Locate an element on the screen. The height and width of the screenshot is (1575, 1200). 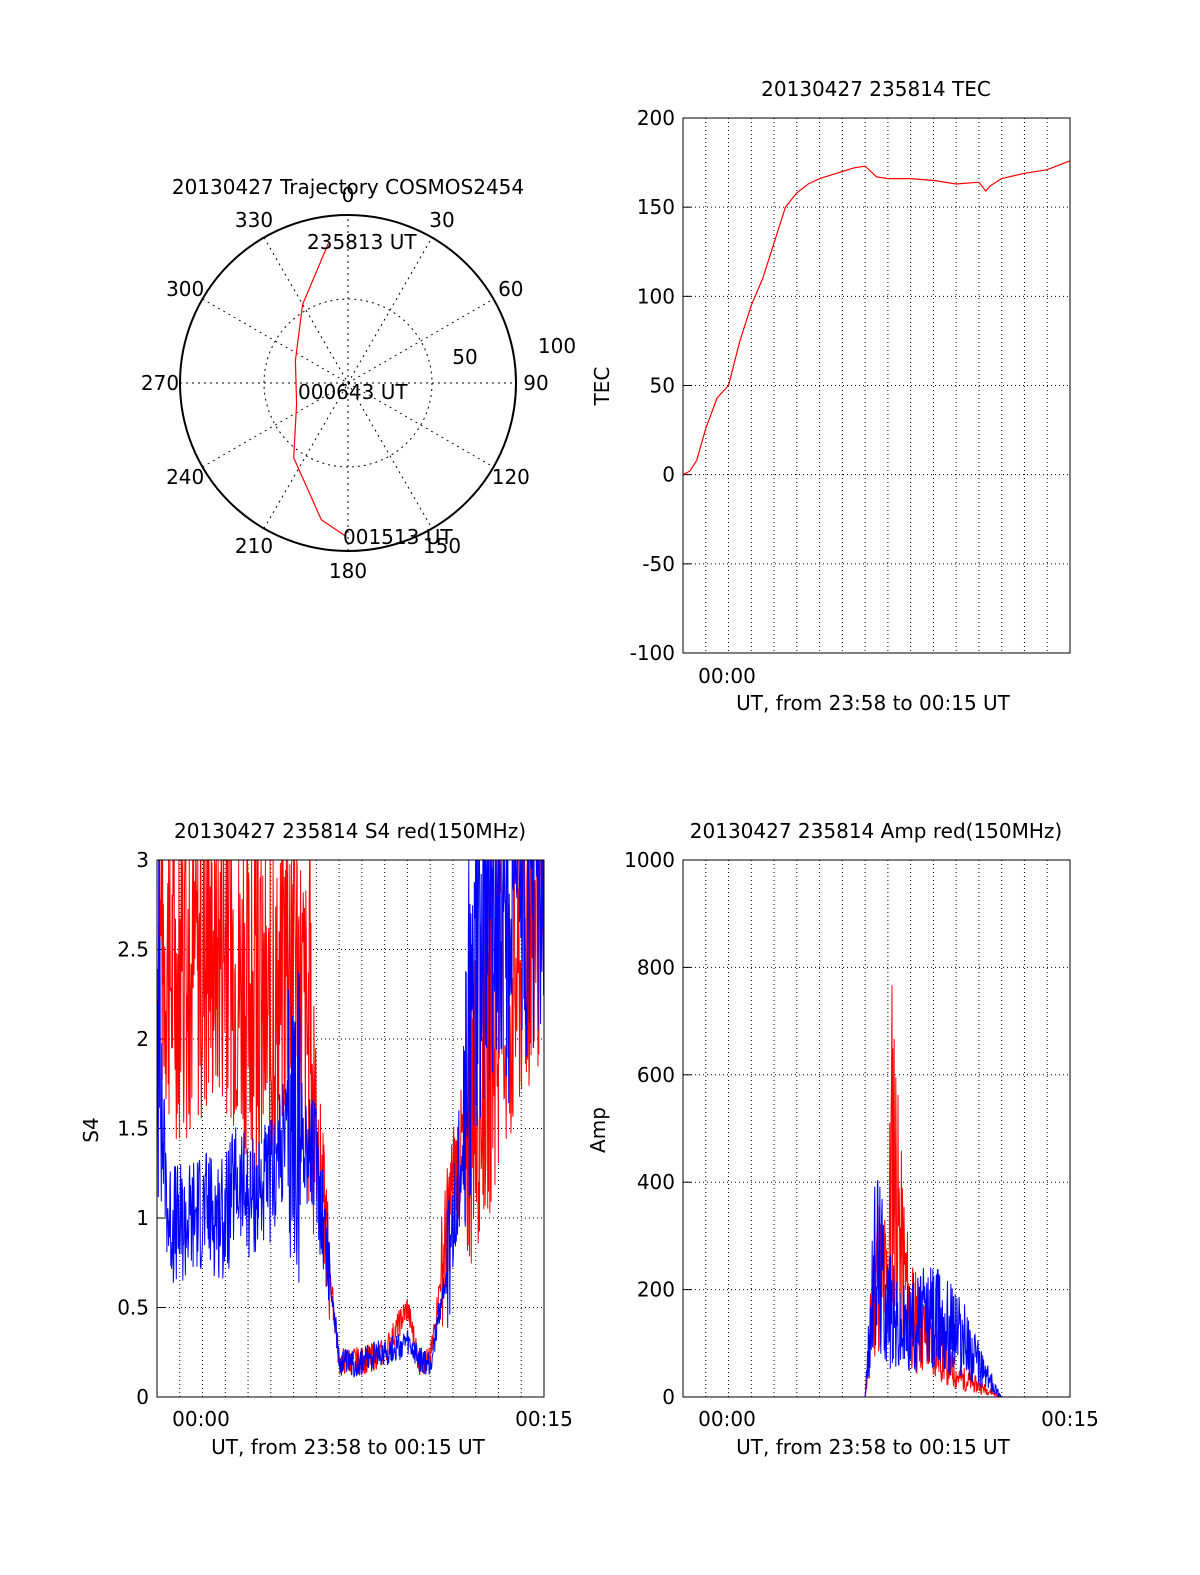
amp-grid is located at coordinates (876, 1128).